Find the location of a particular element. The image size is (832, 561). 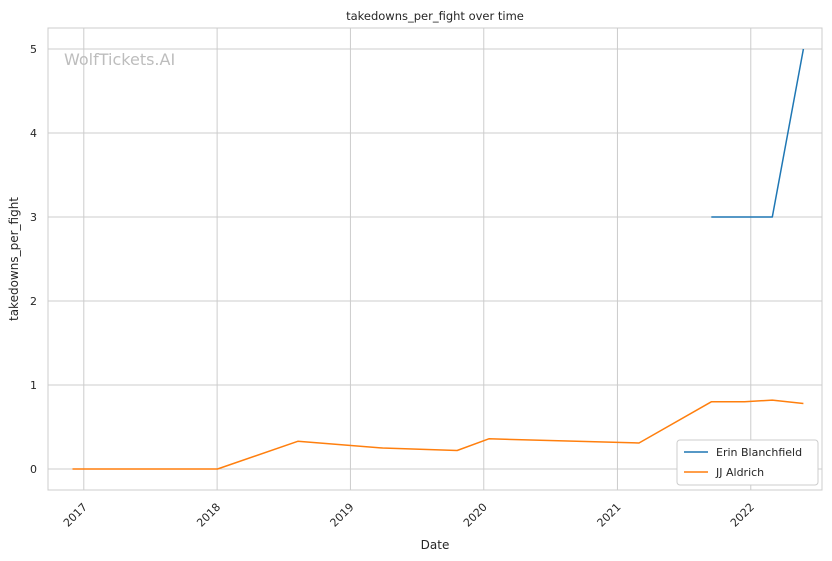

series-line-erin-blanchfield is located at coordinates (758, 133).